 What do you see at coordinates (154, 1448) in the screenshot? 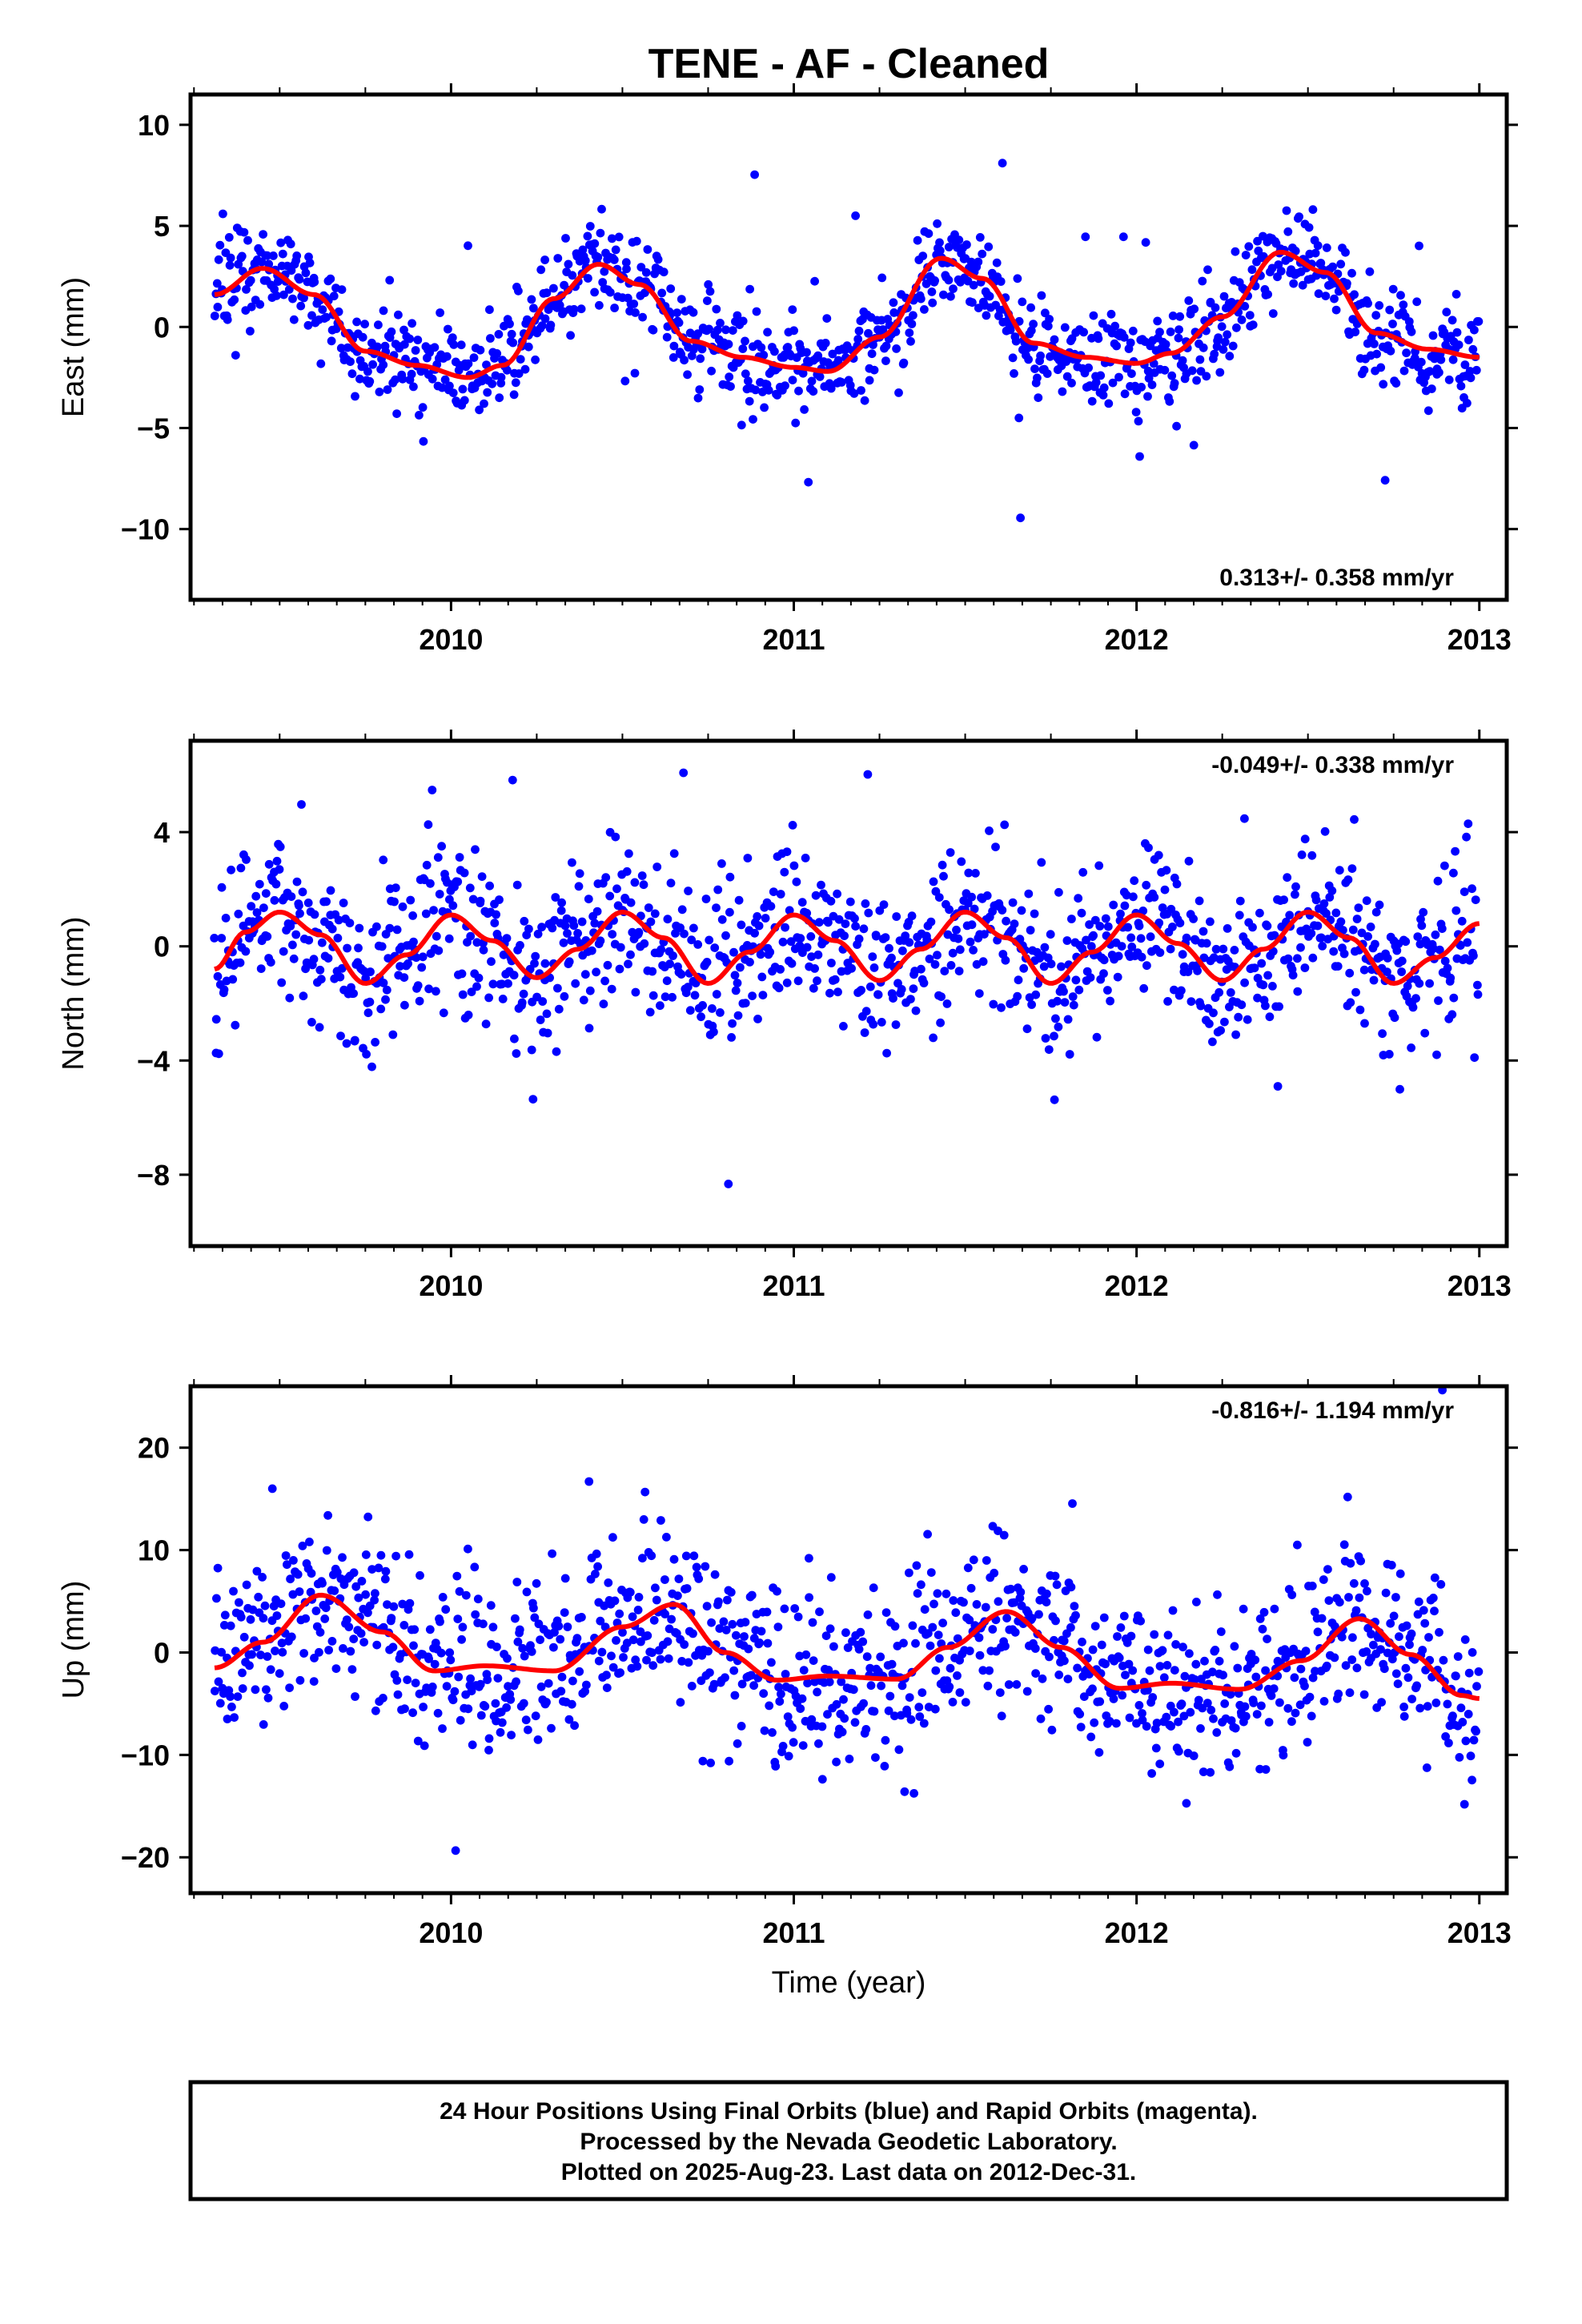
I see `up-y-tick-label: 20` at bounding box center [154, 1448].